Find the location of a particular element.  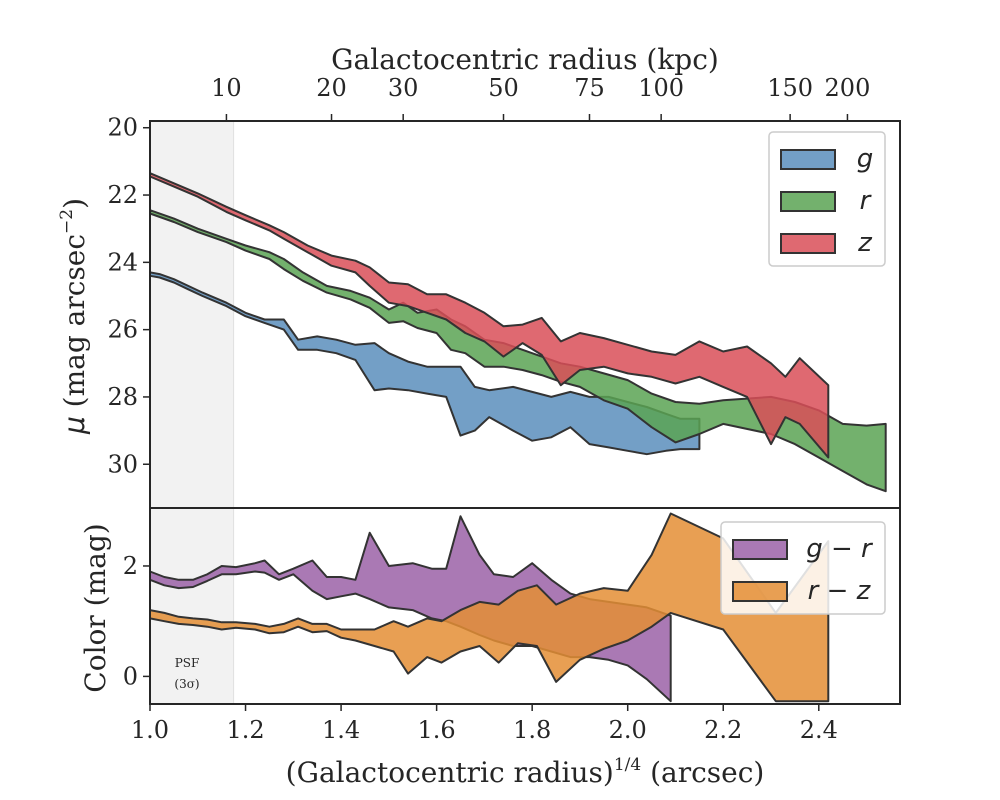

x-tick-label-top: 75 is located at coordinates (589, 88).